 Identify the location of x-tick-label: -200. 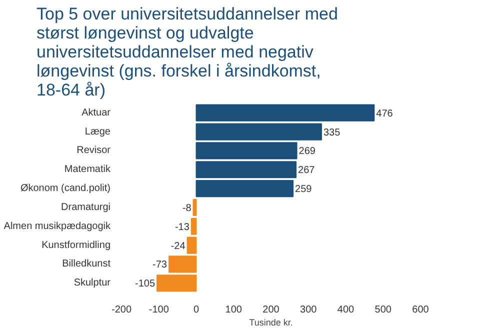
(121, 310).